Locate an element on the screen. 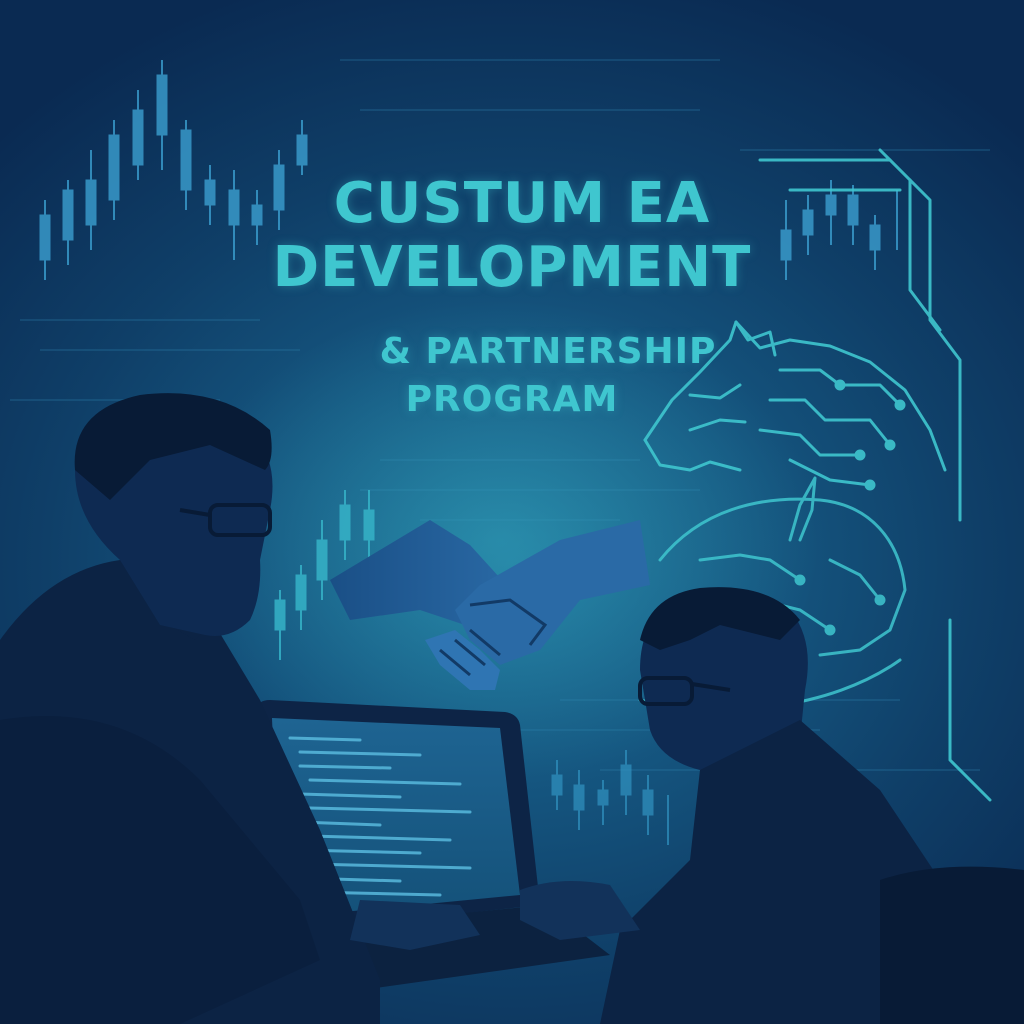 This screenshot has width=1024, height=1024. title-line-2: DEVELOPMENT is located at coordinates (512, 267).